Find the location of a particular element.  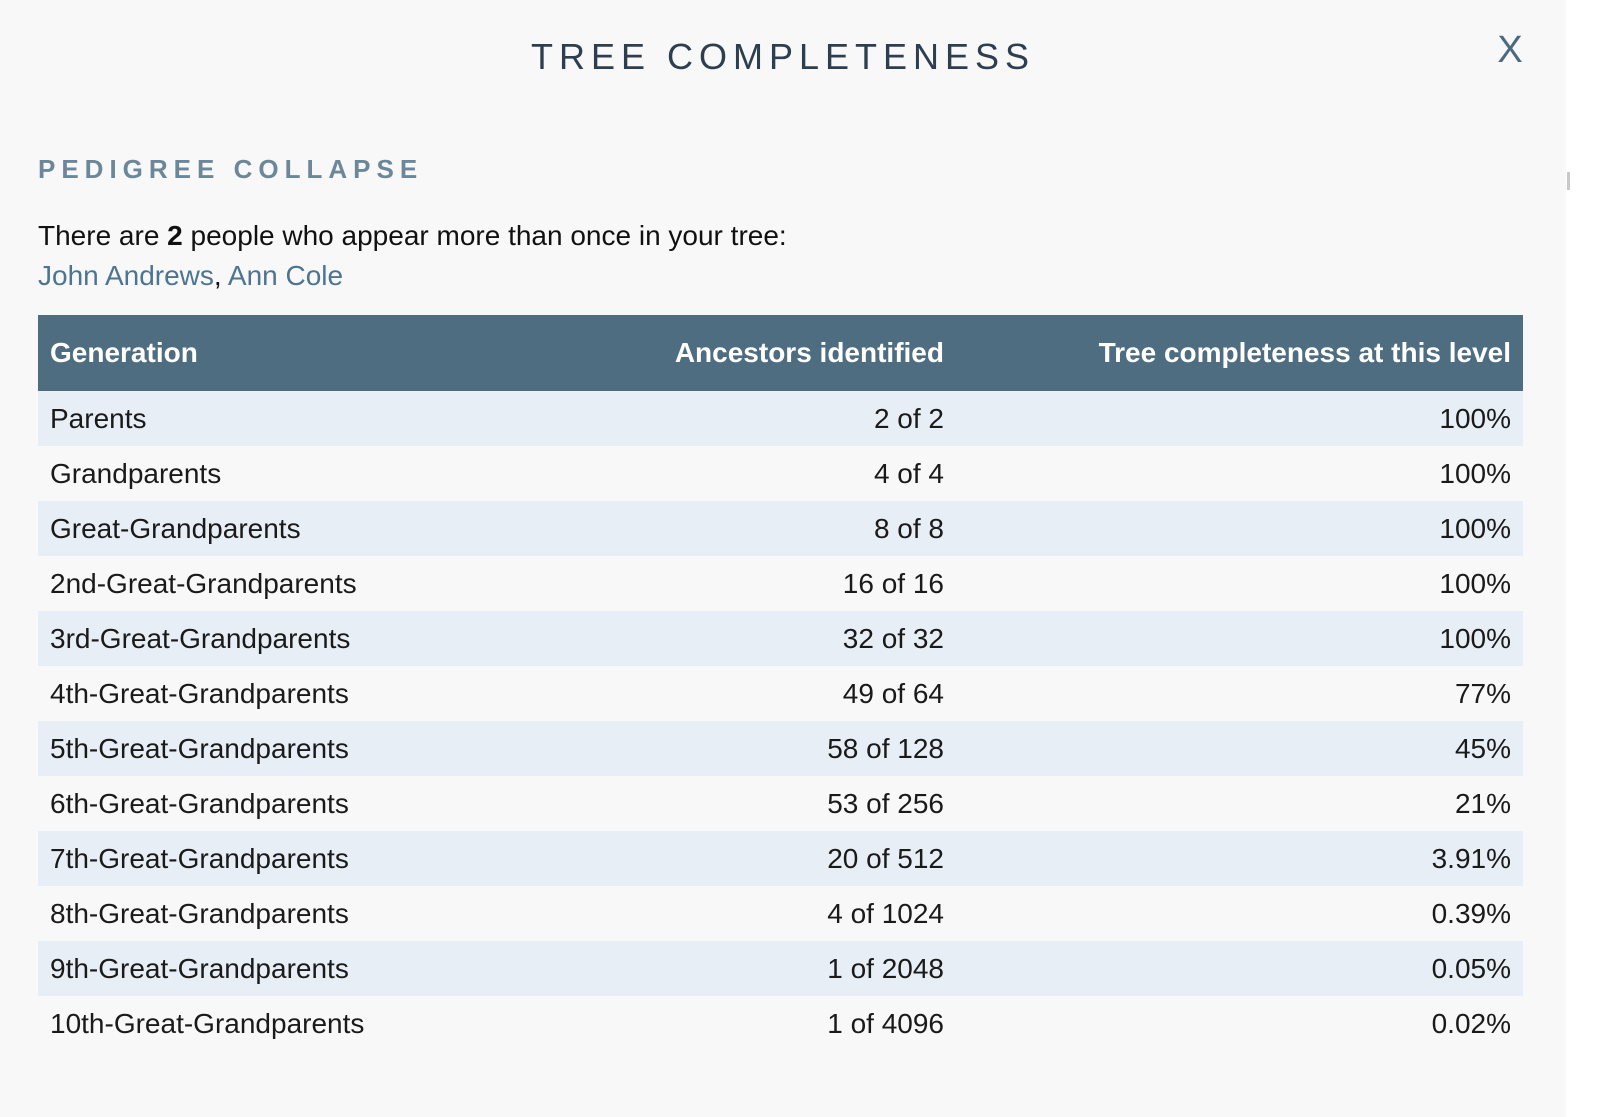

table-row: Grandparents 4 of 4 100% is located at coordinates (780, 473).